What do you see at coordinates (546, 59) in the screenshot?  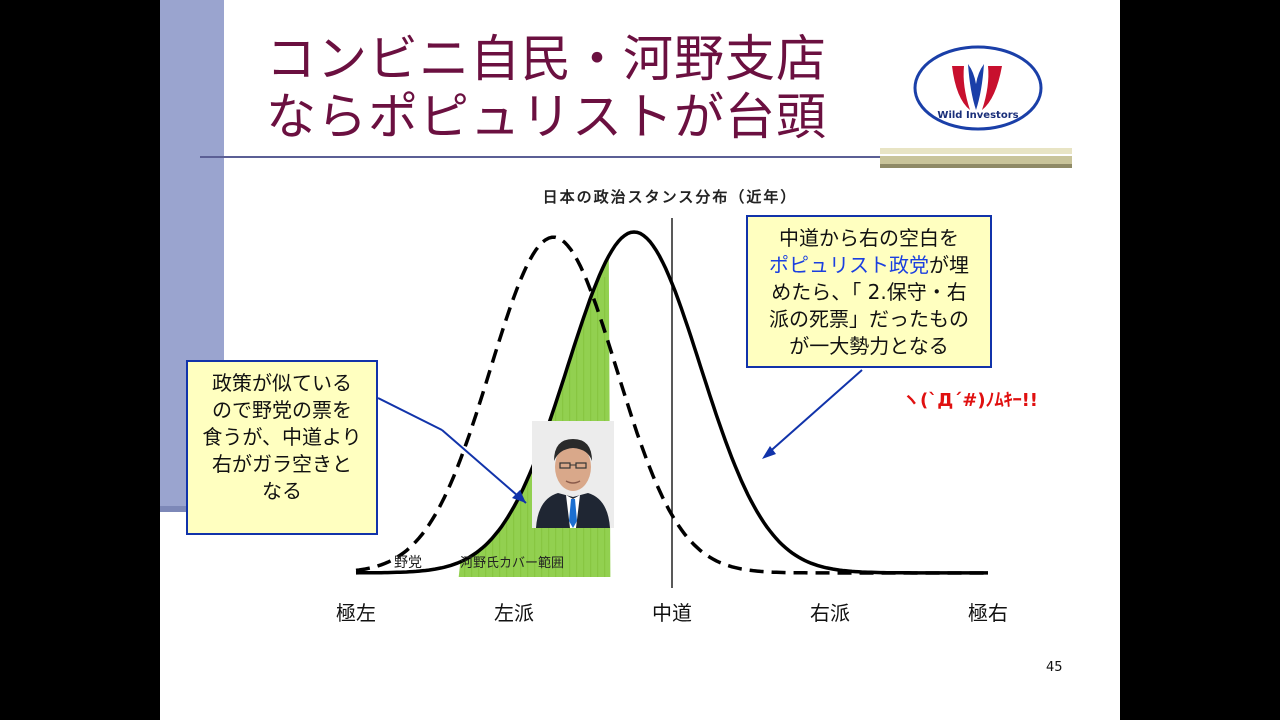 I see `title-line-1: コンビニ自民・河野支店` at bounding box center [546, 59].